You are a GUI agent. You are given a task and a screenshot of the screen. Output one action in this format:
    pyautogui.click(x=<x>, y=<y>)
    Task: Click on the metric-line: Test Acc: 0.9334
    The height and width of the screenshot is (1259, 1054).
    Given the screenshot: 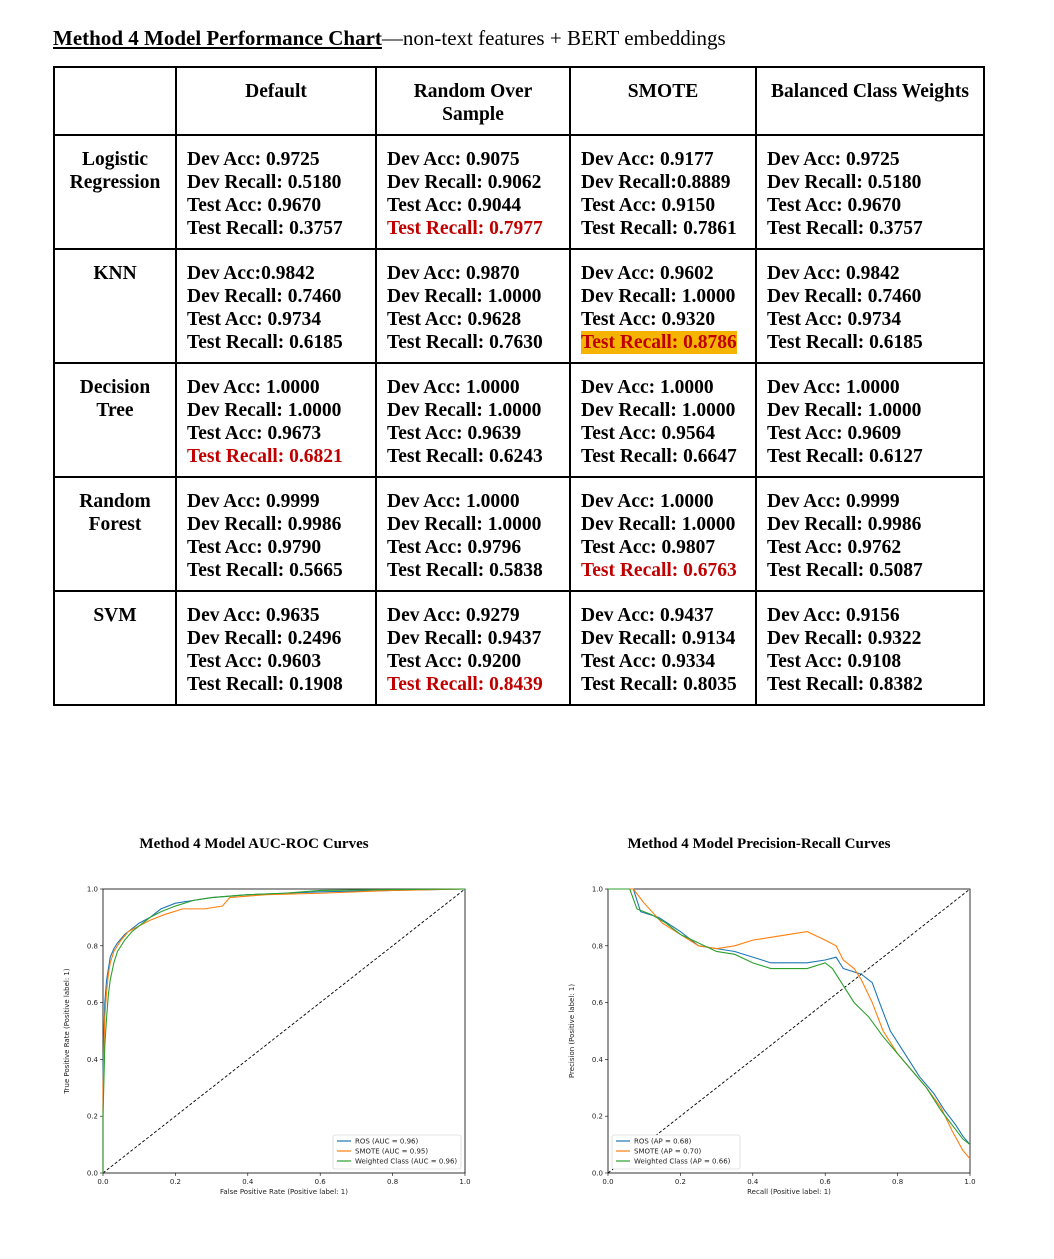 What is the action you would take?
    pyautogui.click(x=648, y=661)
    